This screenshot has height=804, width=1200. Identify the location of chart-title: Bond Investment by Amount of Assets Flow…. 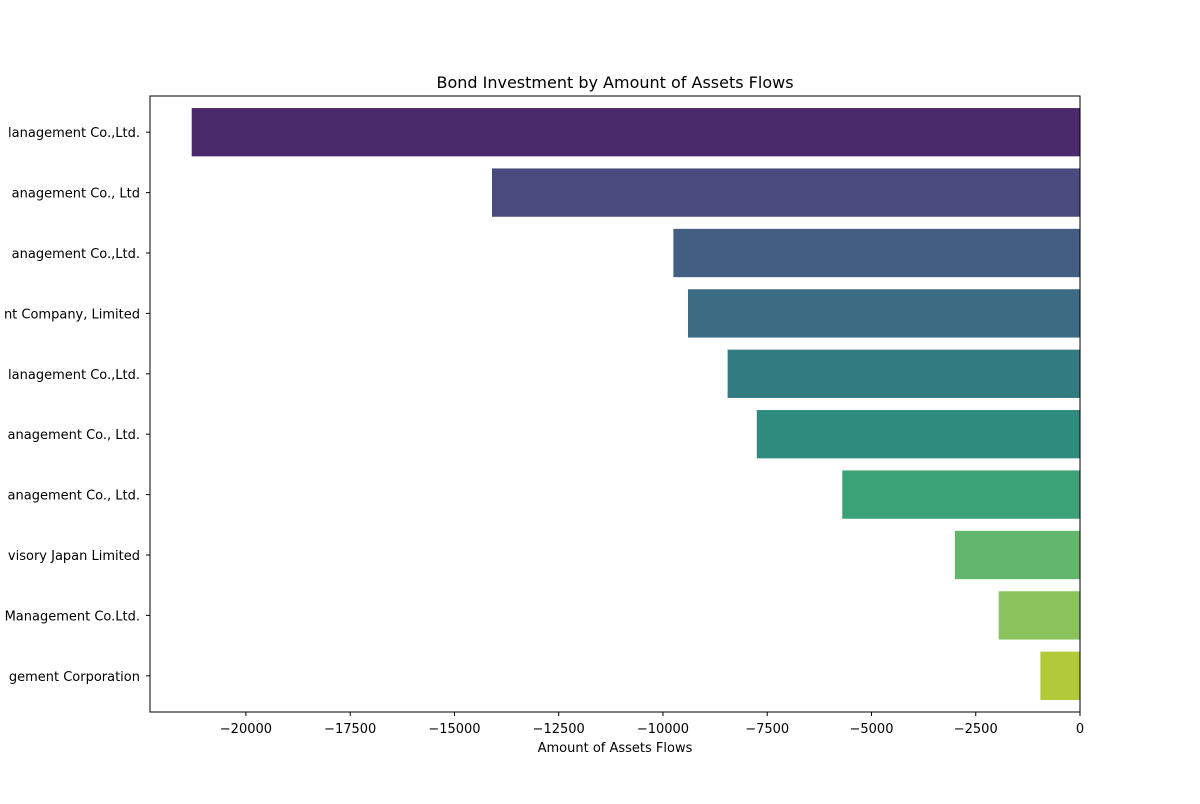
(614, 82).